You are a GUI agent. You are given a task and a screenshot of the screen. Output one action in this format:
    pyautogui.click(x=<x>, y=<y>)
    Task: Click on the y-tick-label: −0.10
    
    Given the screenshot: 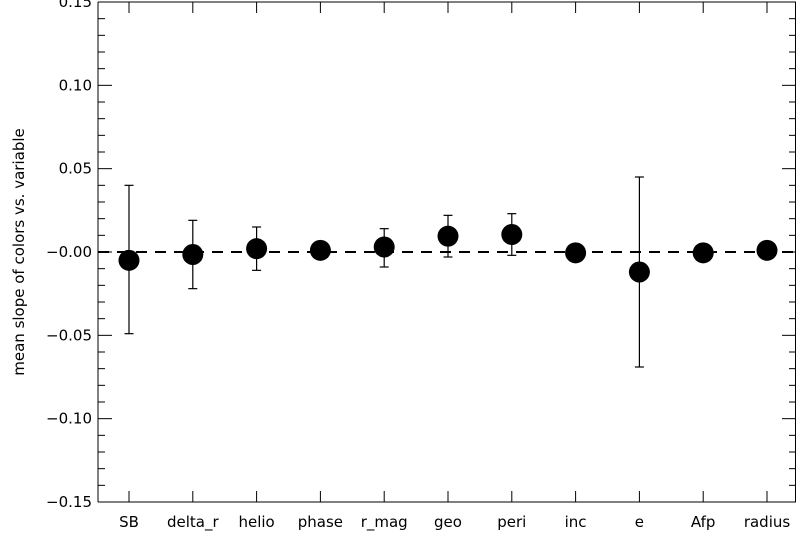 What is the action you would take?
    pyautogui.click(x=69, y=419)
    